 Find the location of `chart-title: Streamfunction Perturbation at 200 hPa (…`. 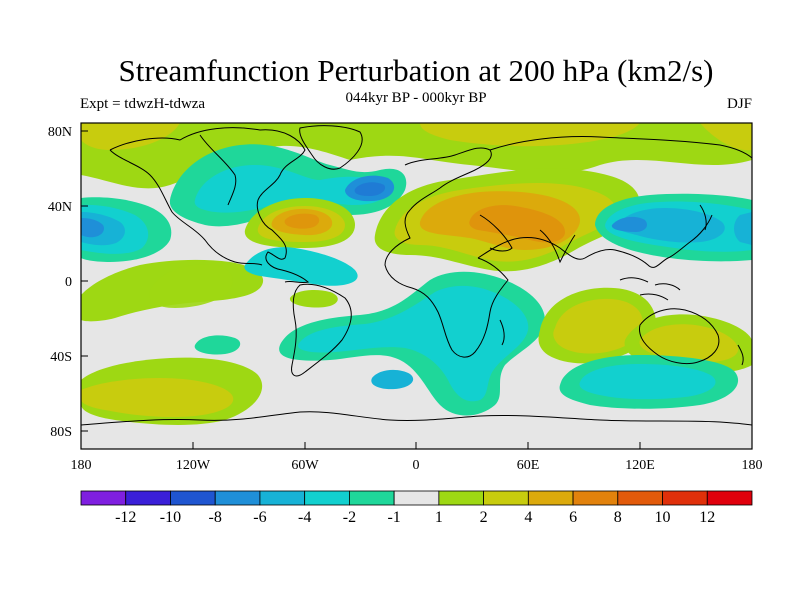

chart-title: Streamfunction Perturbation at 200 hPa (… is located at coordinates (416, 70).